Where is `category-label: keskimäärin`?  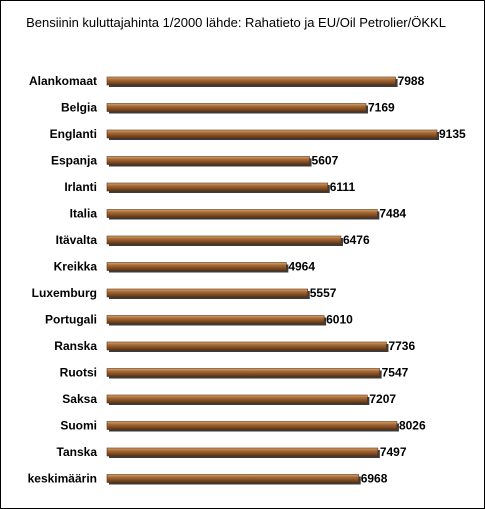 category-label: keskimäärin is located at coordinates (62, 479).